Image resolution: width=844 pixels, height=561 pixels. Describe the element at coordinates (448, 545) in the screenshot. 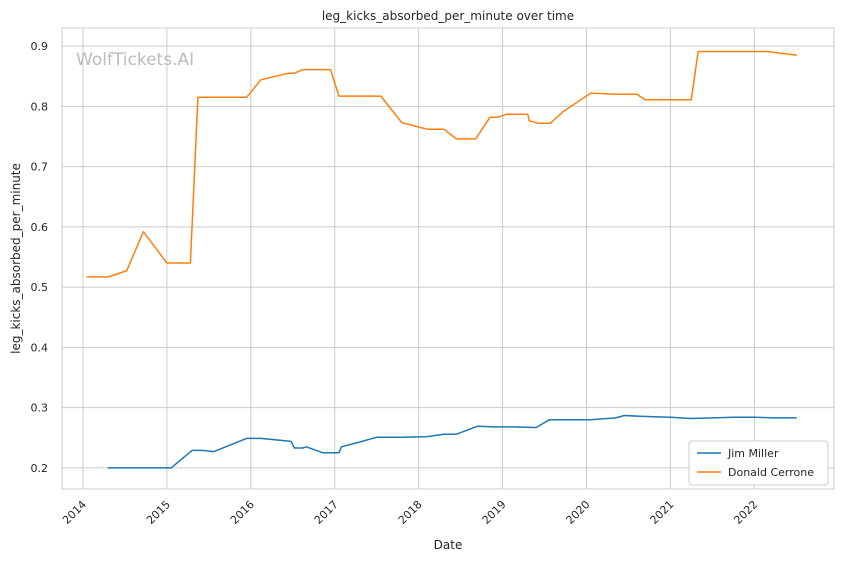

I see `x-axis-label: Date` at that location.